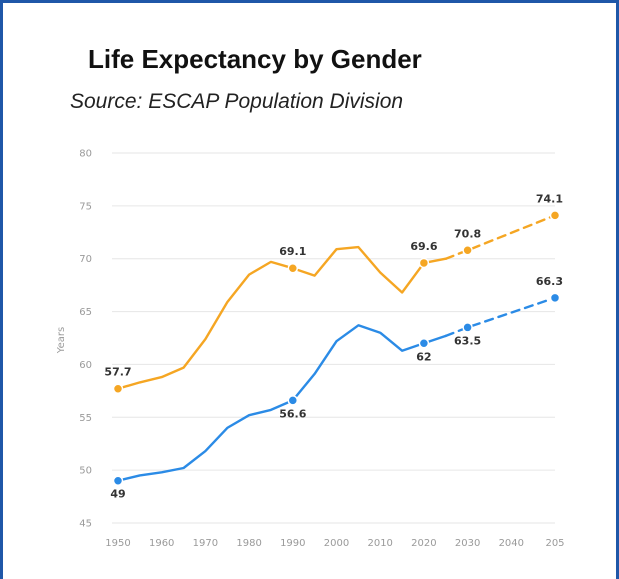 Image resolution: width=619 pixels, height=579 pixels. What do you see at coordinates (423, 356) in the screenshot?
I see `data-label: 62` at bounding box center [423, 356].